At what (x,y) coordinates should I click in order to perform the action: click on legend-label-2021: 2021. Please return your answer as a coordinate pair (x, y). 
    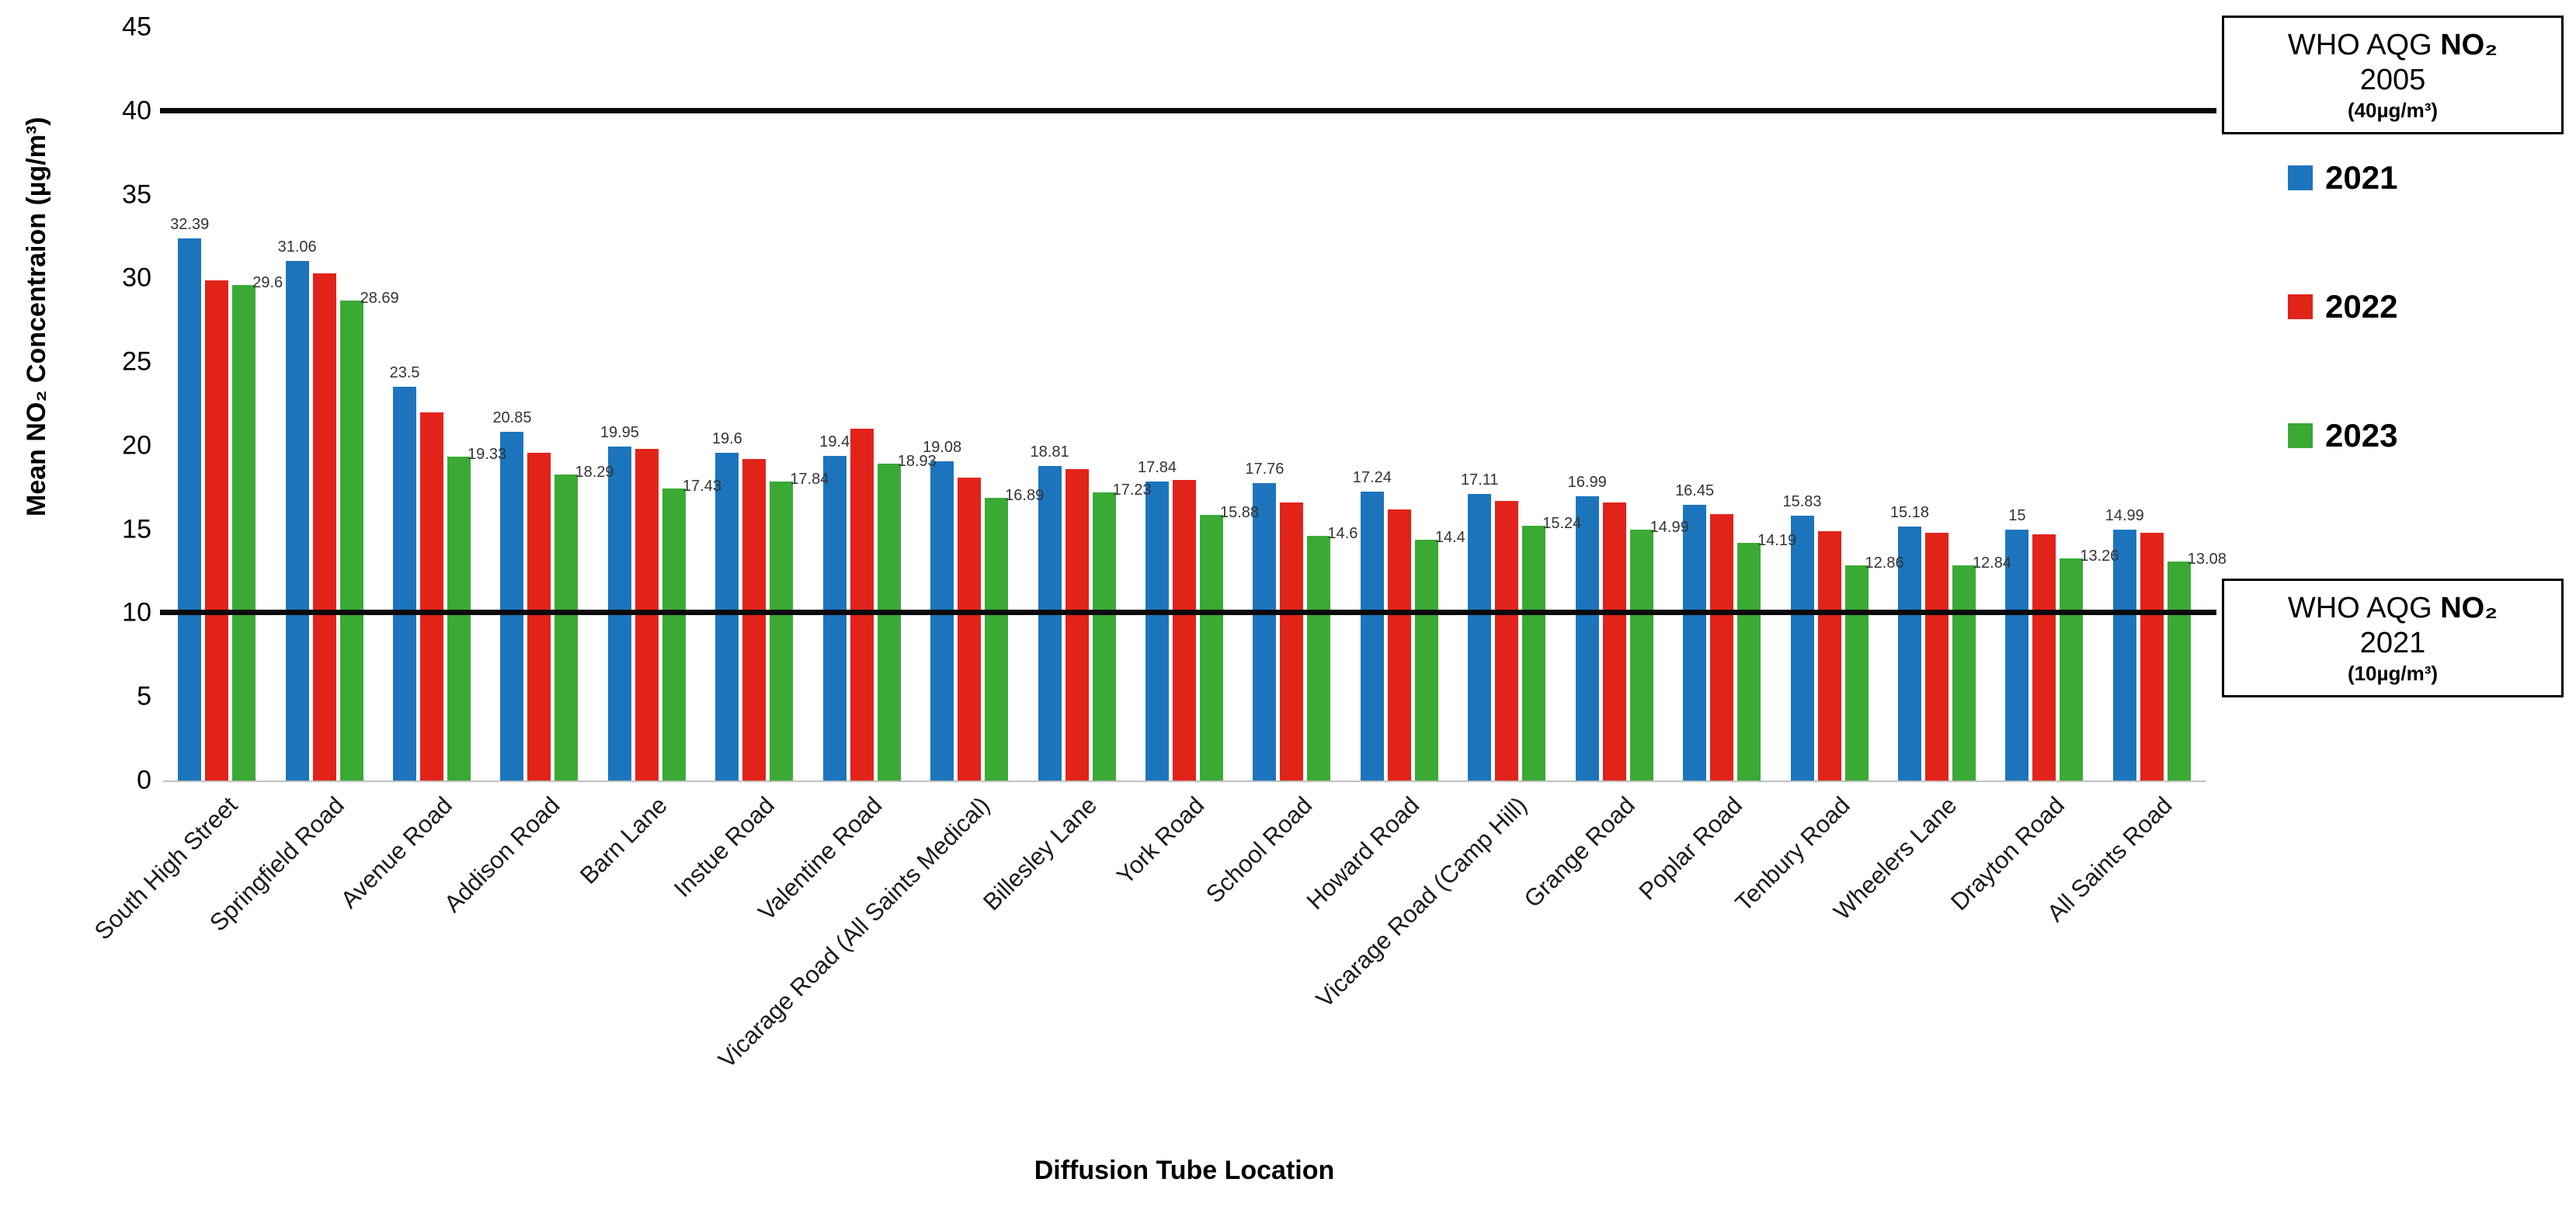
    Looking at the image, I should click on (2361, 178).